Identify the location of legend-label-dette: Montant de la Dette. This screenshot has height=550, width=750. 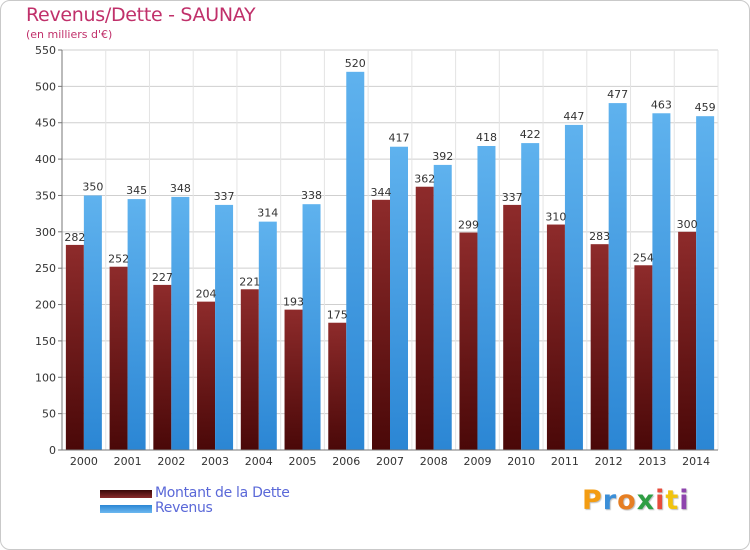
(222, 493).